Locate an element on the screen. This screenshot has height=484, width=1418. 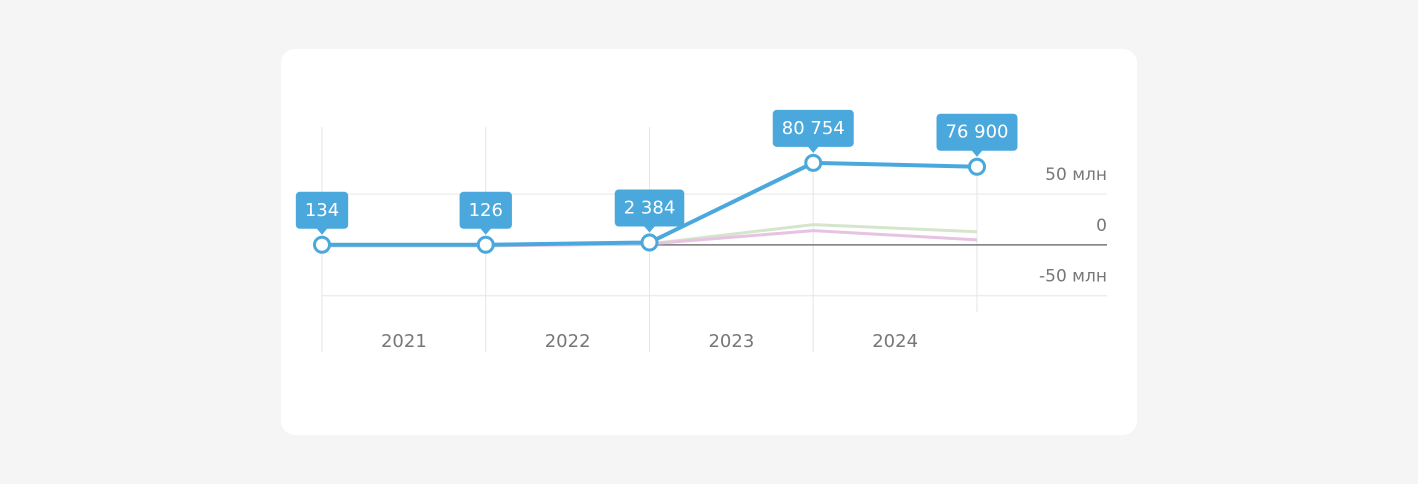
y-tick-label: 0 is located at coordinates (1101, 226).